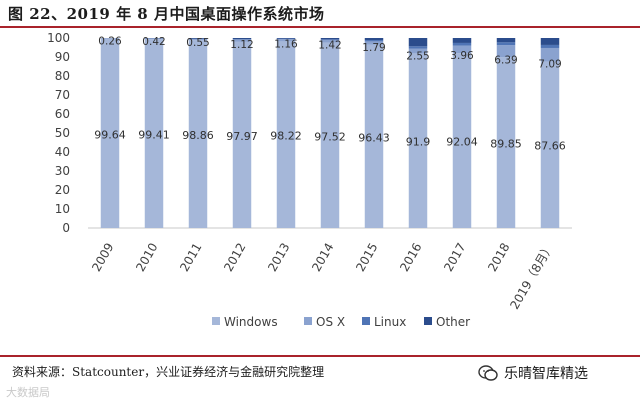 The image size is (640, 403). I want to click on y-tick-label: 20, so click(62, 190).